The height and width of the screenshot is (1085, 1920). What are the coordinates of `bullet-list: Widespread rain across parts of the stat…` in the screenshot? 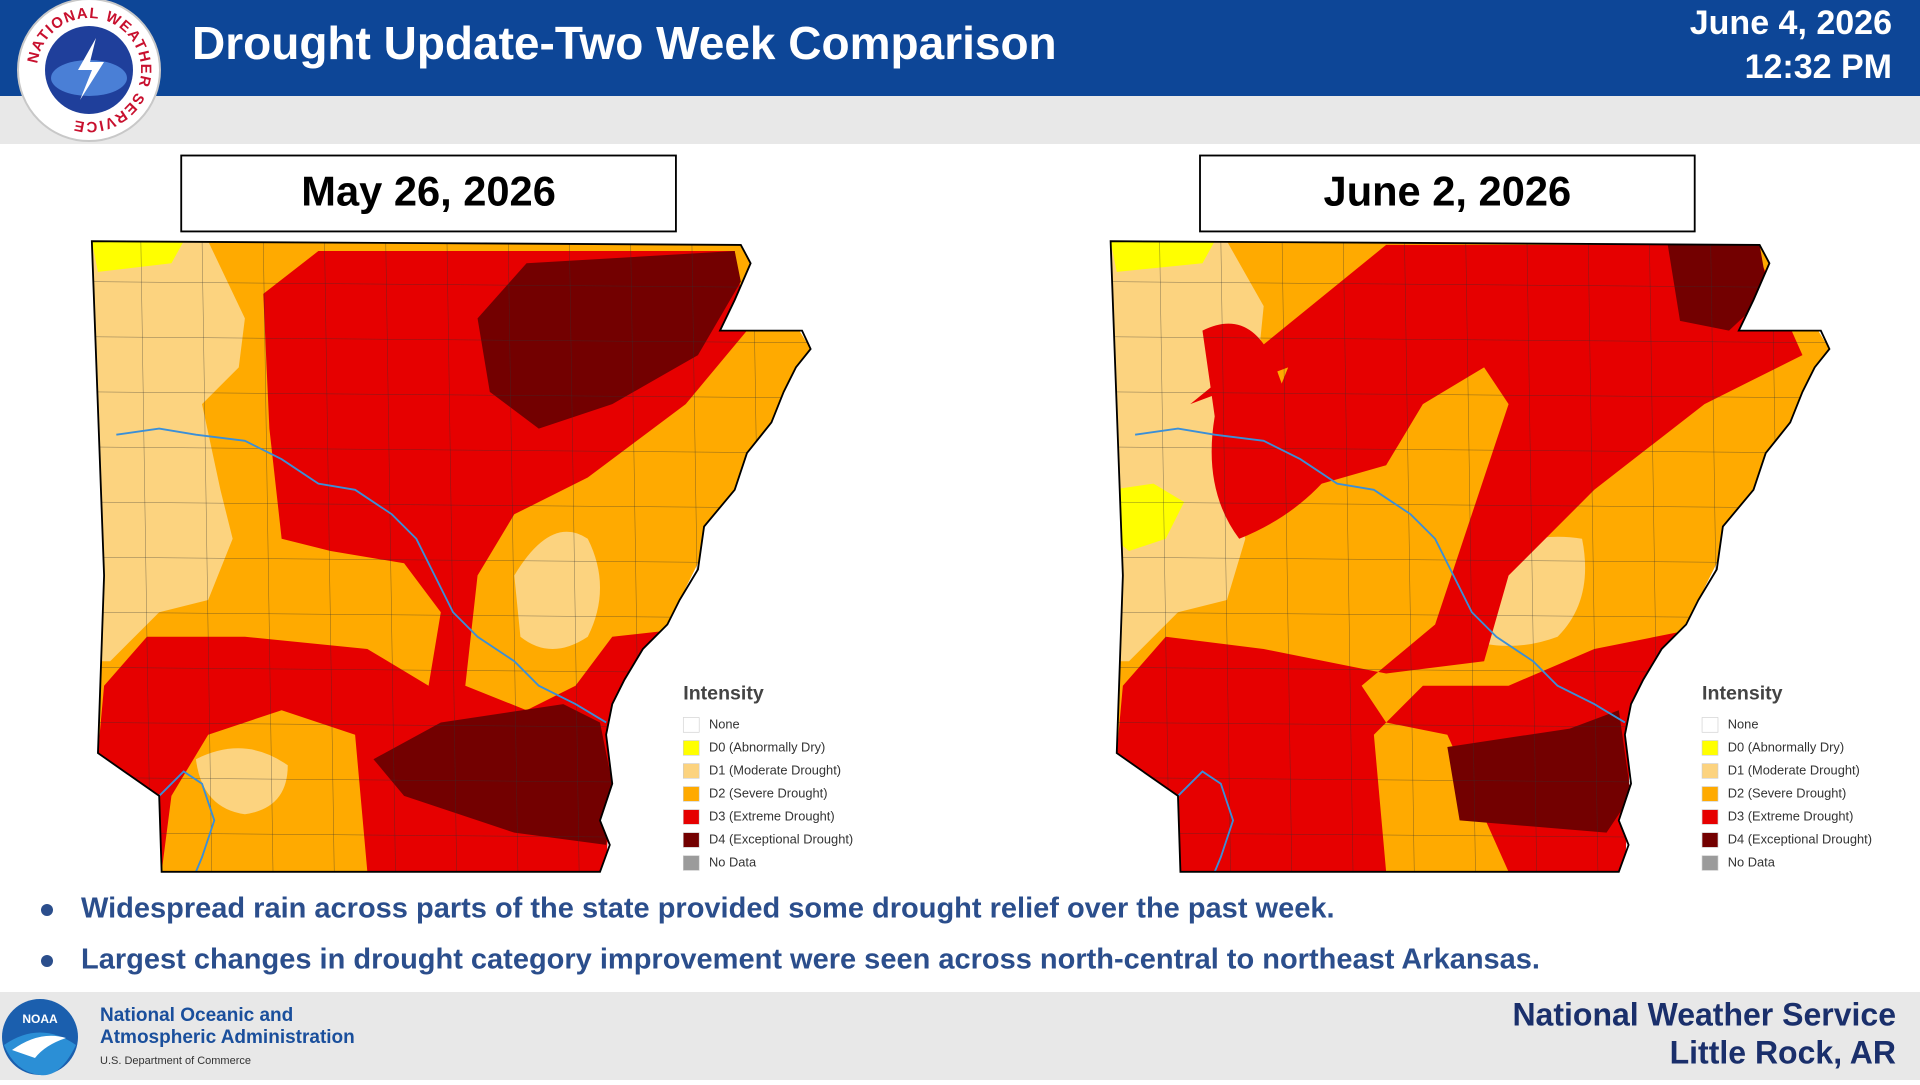 It's located at (790, 934).